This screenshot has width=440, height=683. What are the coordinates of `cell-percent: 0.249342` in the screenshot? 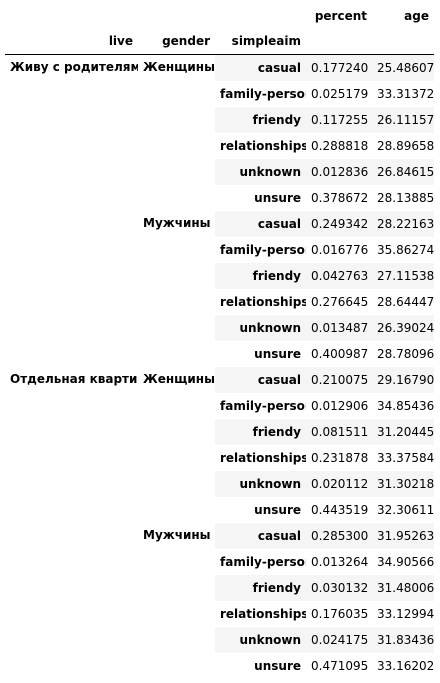 It's located at (339, 224).